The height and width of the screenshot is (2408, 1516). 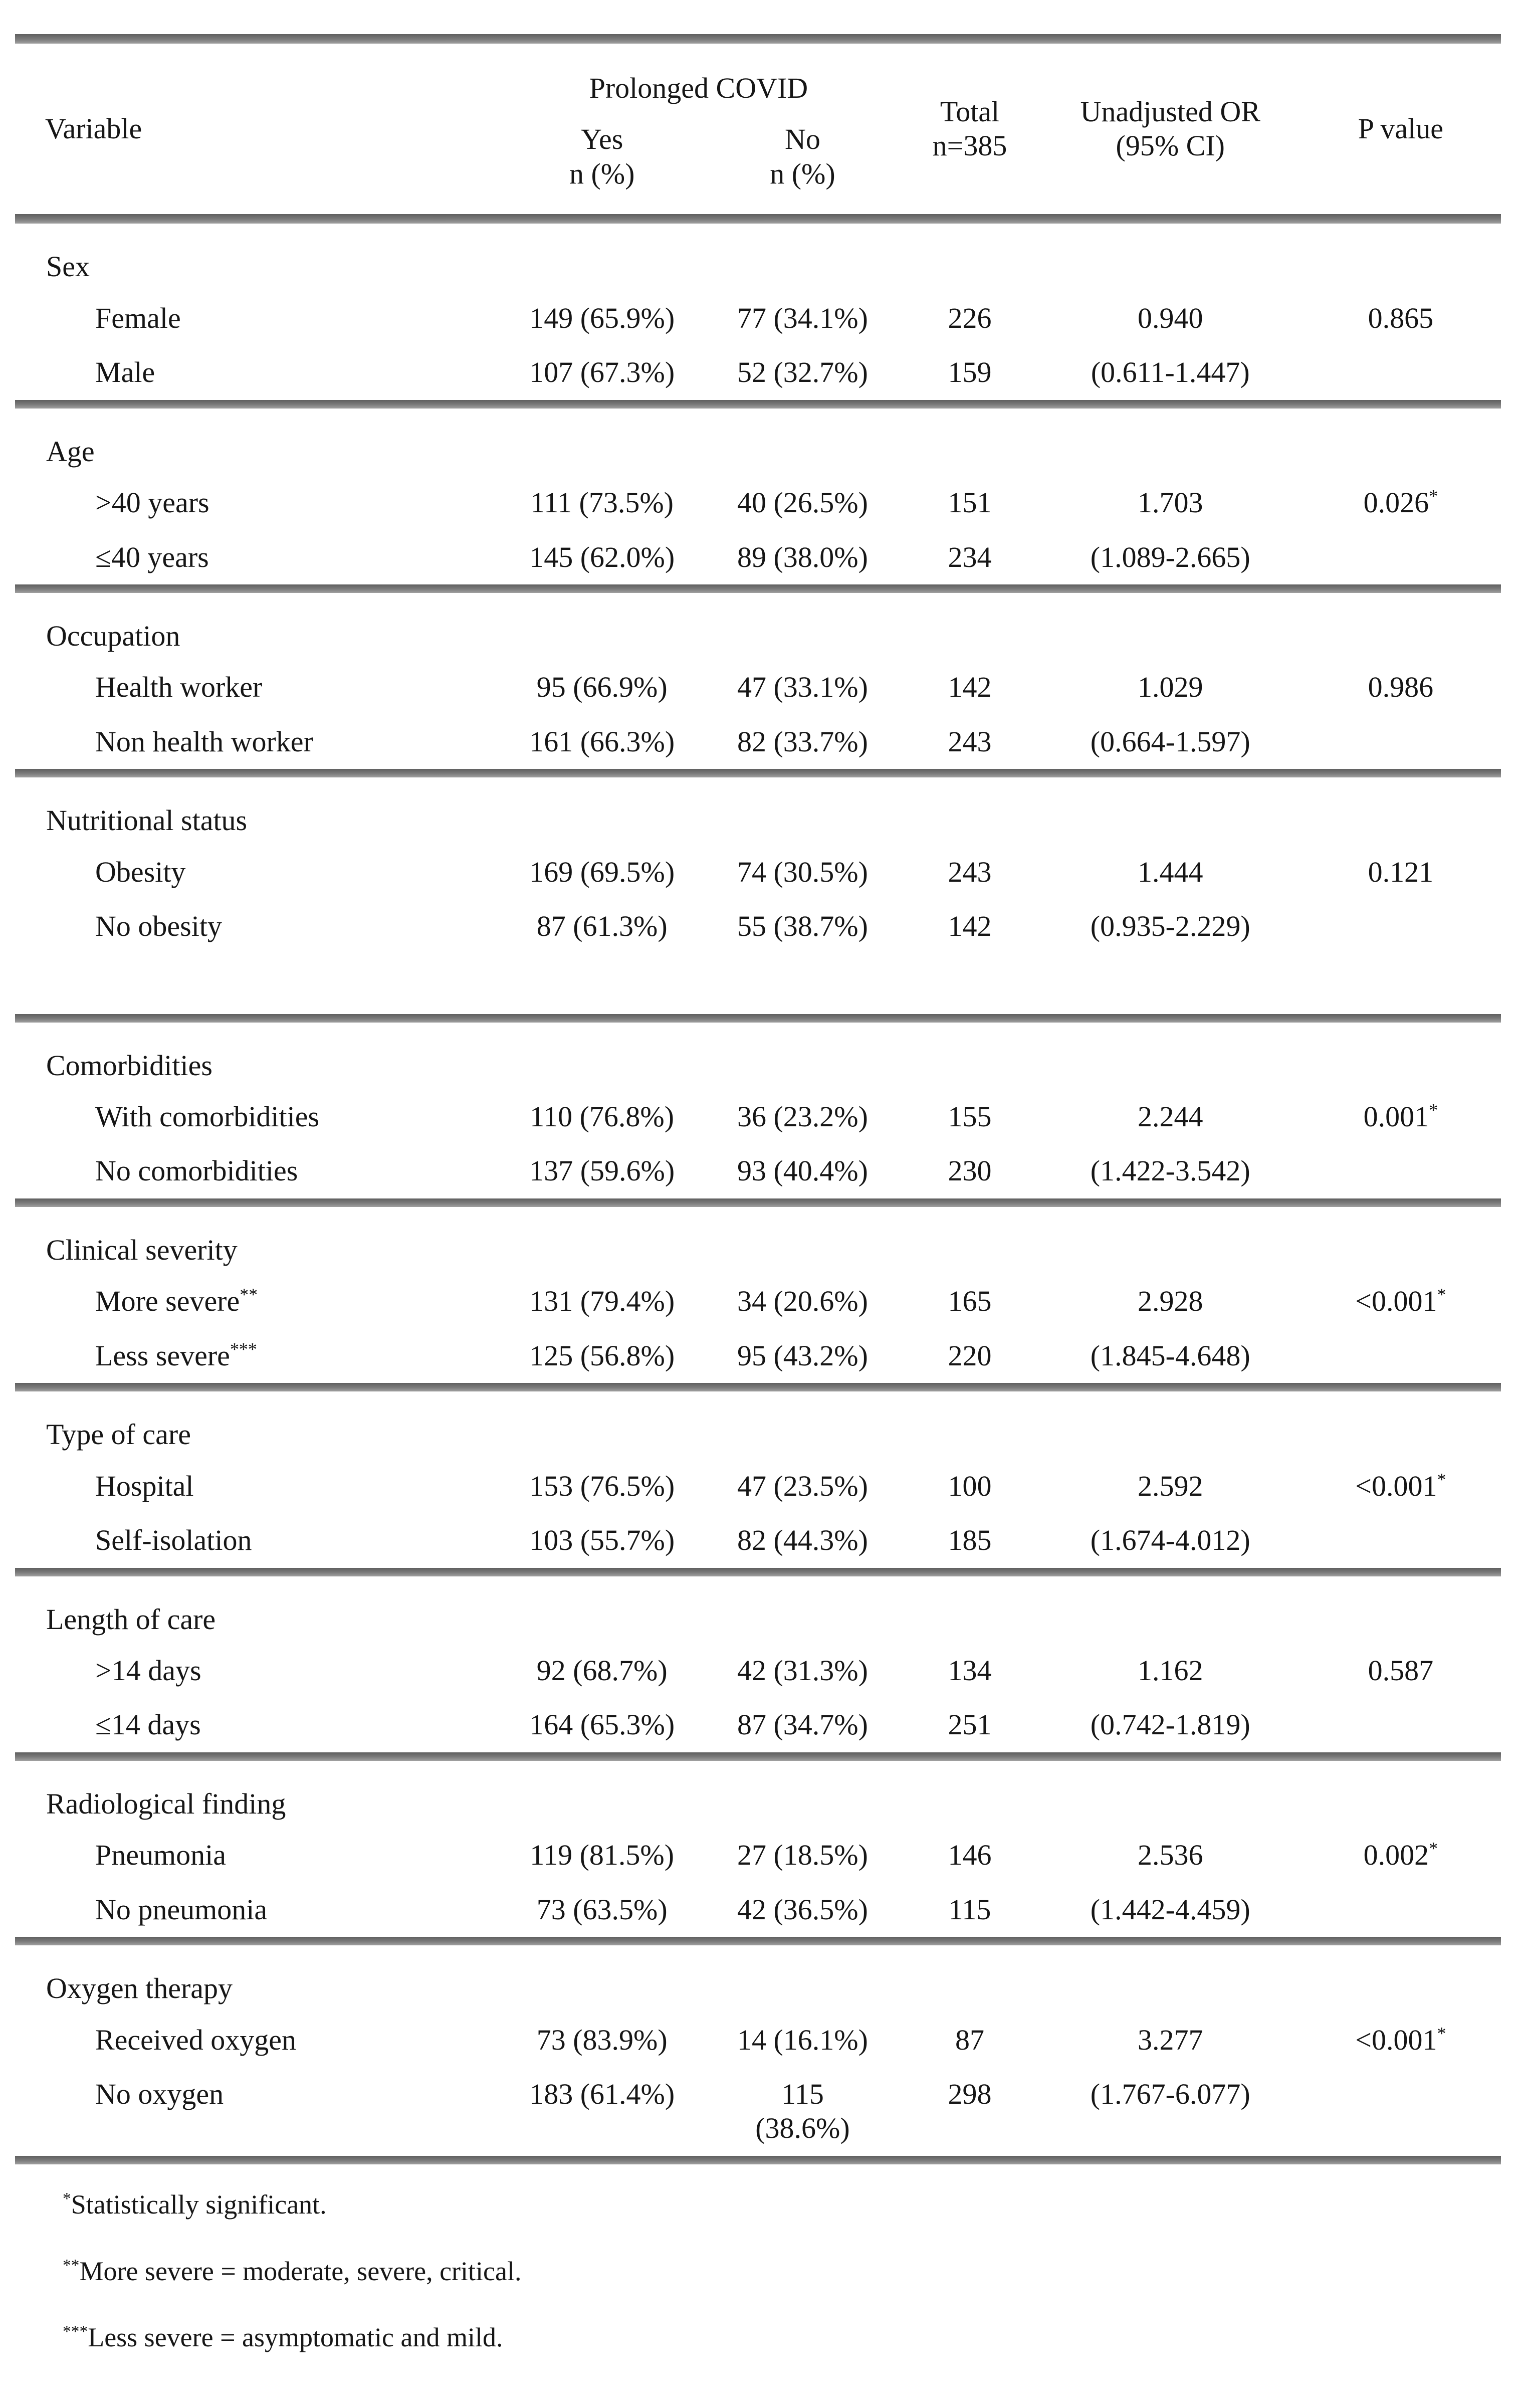 I want to click on section-title: Type of care, so click(x=118, y=1435).